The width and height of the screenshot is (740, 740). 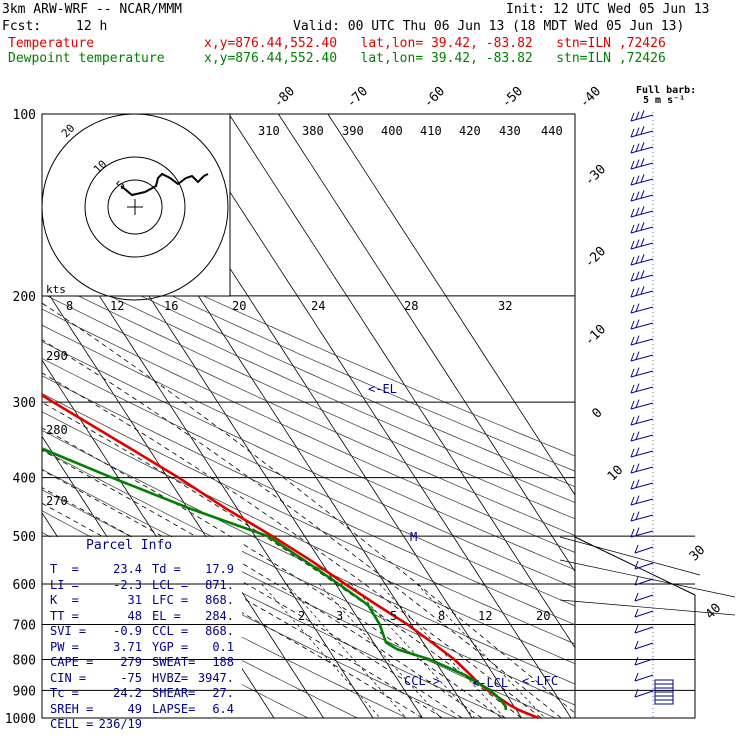 What do you see at coordinates (145, 600) in the screenshot?
I see `parcel-row: K = 31 LFC = 868.` at bounding box center [145, 600].